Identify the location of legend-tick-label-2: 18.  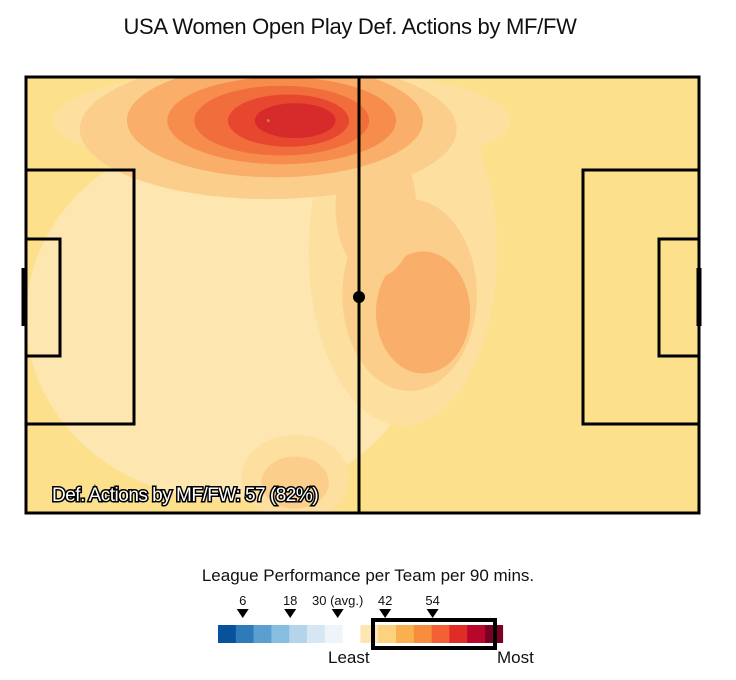
(290, 600).